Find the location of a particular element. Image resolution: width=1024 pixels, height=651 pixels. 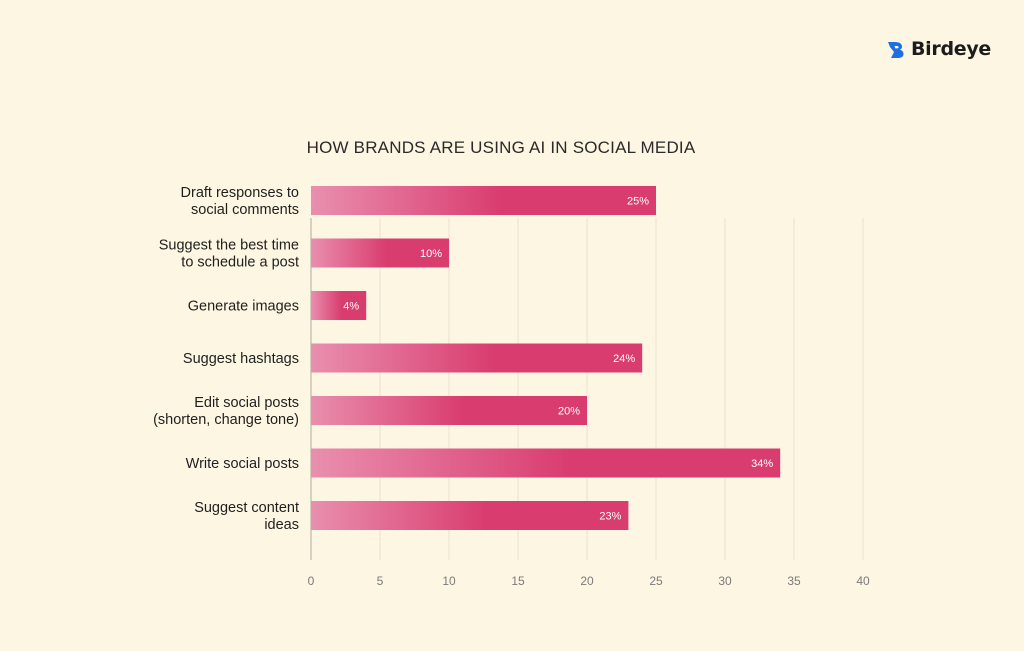

bar-value-label: 25% is located at coordinates (638, 202).